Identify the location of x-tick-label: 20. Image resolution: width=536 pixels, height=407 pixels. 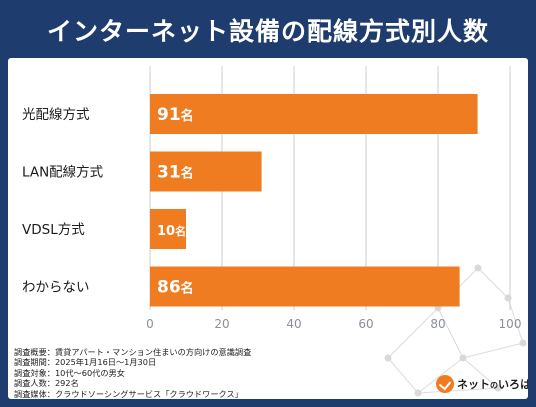
(221, 324).